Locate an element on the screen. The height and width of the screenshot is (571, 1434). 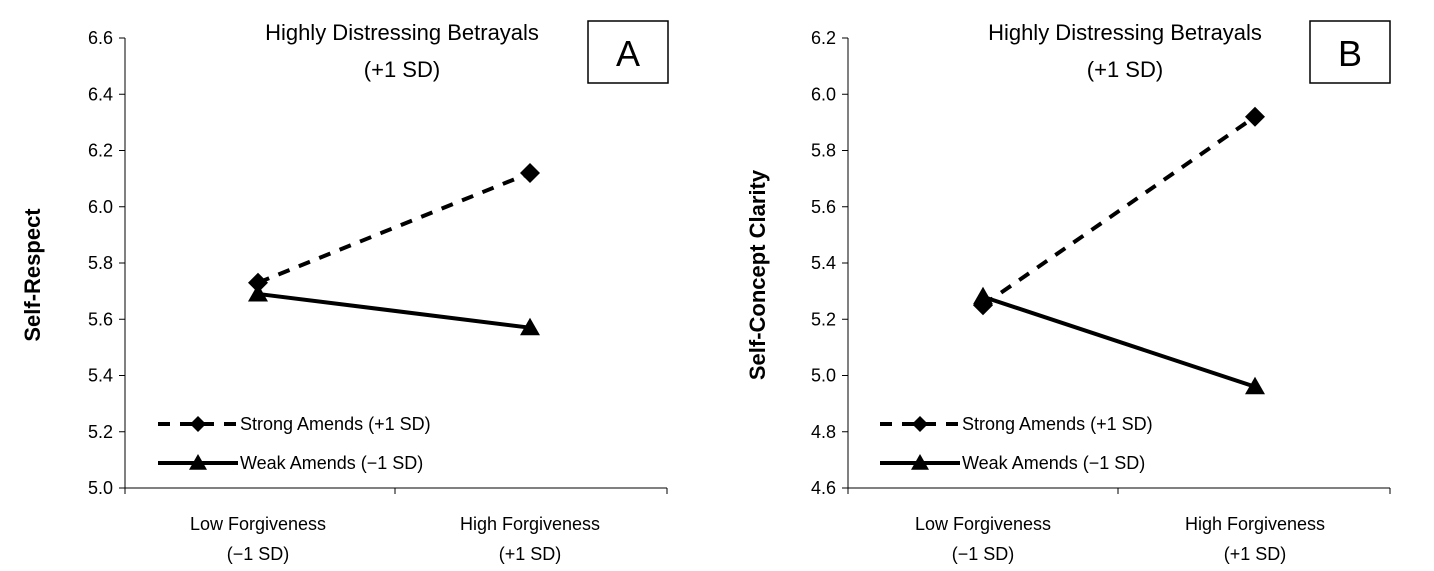
panel-letter: B is located at coordinates (1350, 53).